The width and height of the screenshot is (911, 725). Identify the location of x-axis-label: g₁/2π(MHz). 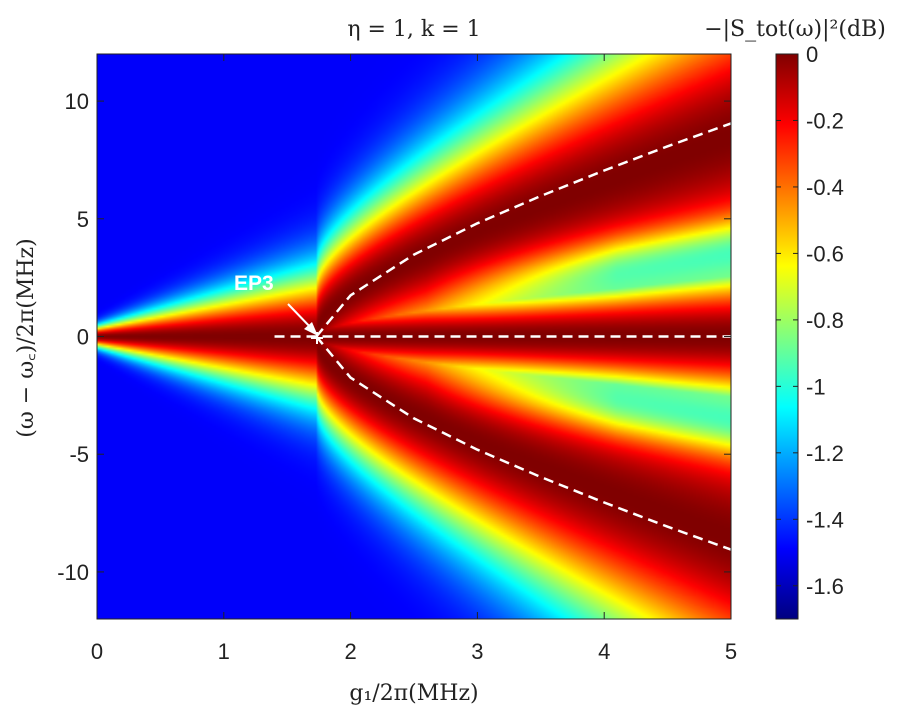
(413, 693).